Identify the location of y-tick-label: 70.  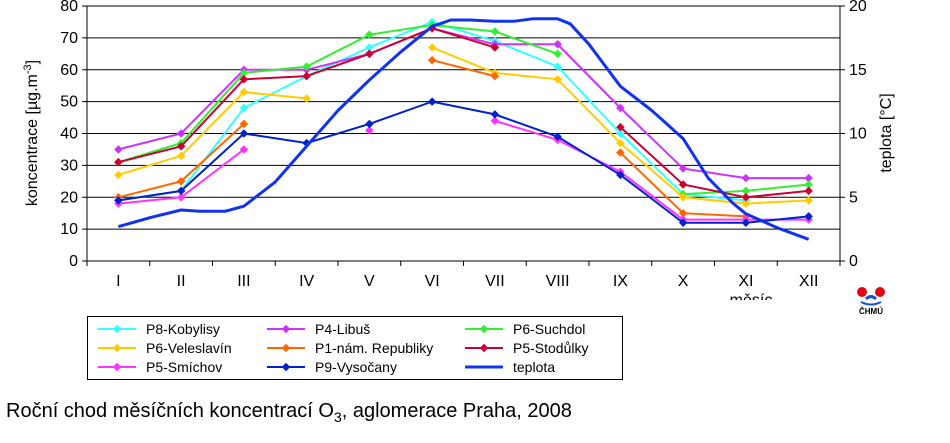
(69, 38).